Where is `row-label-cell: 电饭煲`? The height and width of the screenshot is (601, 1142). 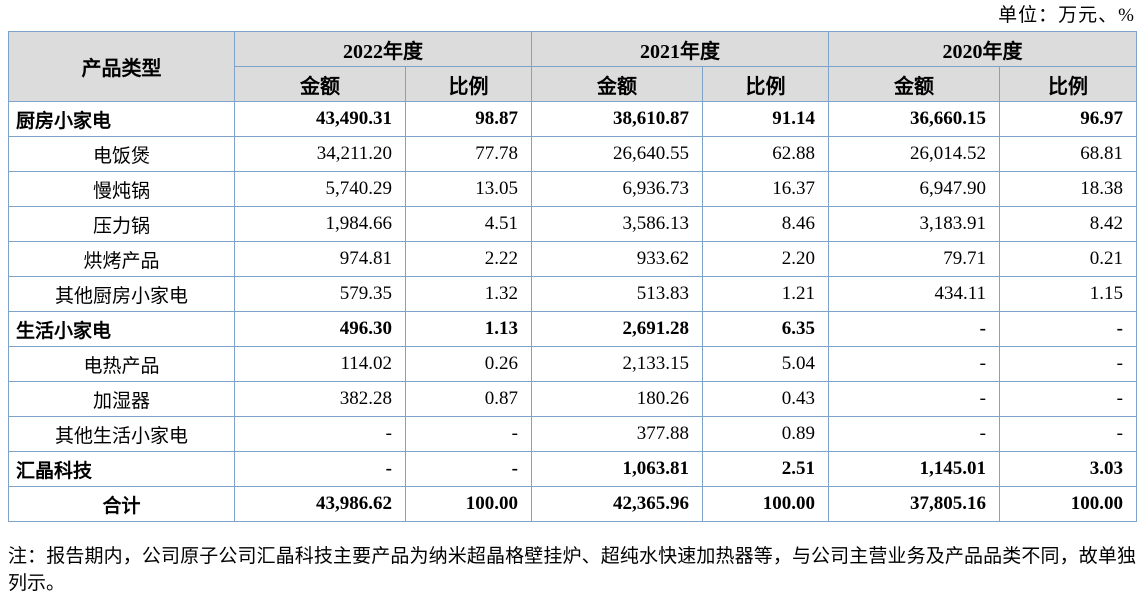 row-label-cell: 电饭煲 is located at coordinates (121, 154).